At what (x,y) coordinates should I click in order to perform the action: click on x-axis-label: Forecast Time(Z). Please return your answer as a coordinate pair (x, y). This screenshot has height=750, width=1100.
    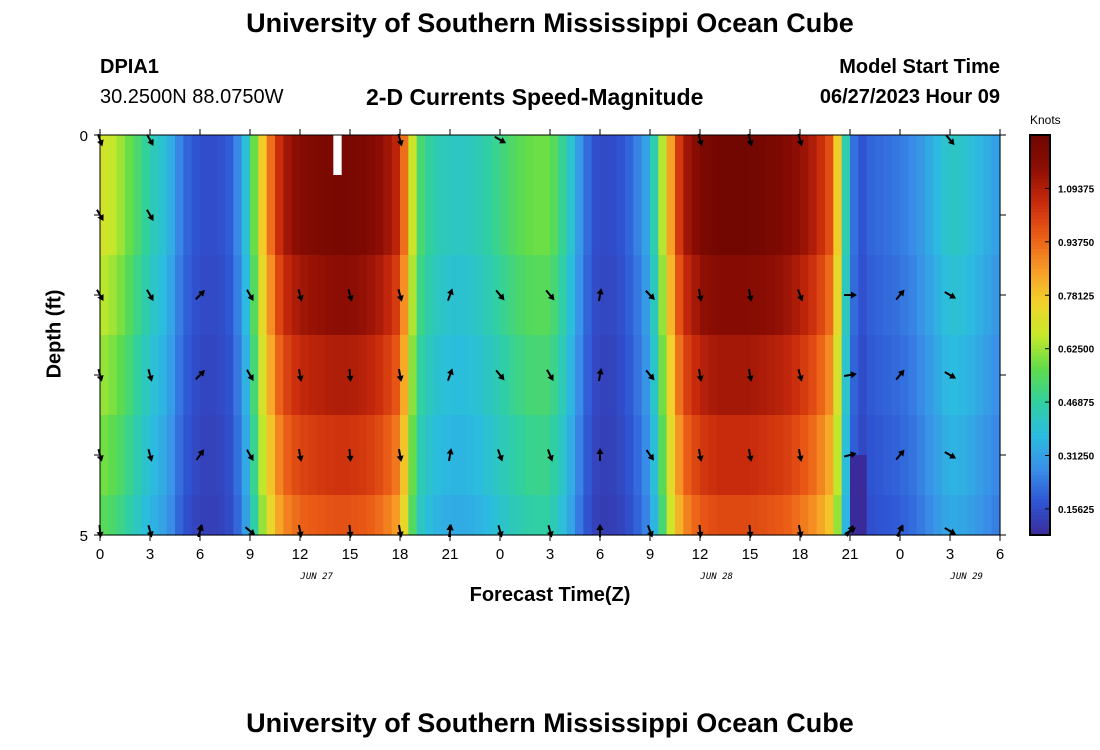
    Looking at the image, I should click on (550, 595).